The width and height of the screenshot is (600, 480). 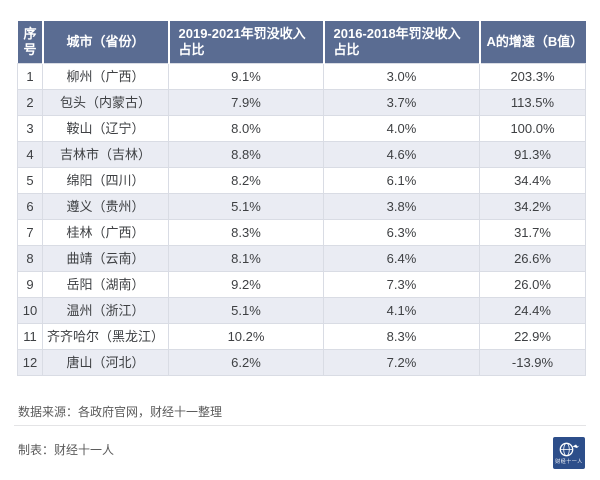 What do you see at coordinates (401, 310) in the screenshot?
I see `cell-ratio-2016-2018: 4.1%` at bounding box center [401, 310].